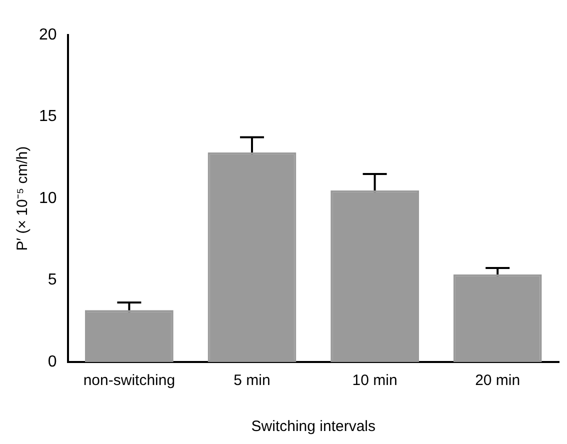 This screenshot has width=567, height=444. I want to click on y-tick-label: 15, so click(48, 117).